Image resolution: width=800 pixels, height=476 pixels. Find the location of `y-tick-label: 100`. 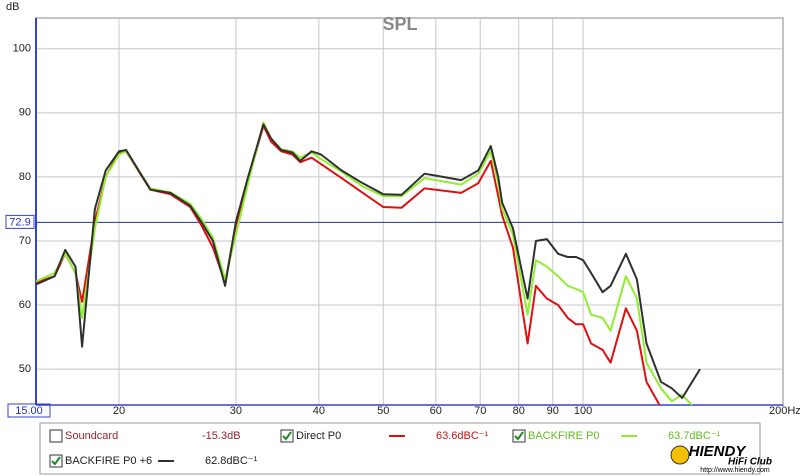

y-tick-label: 100 is located at coordinates (22, 49).